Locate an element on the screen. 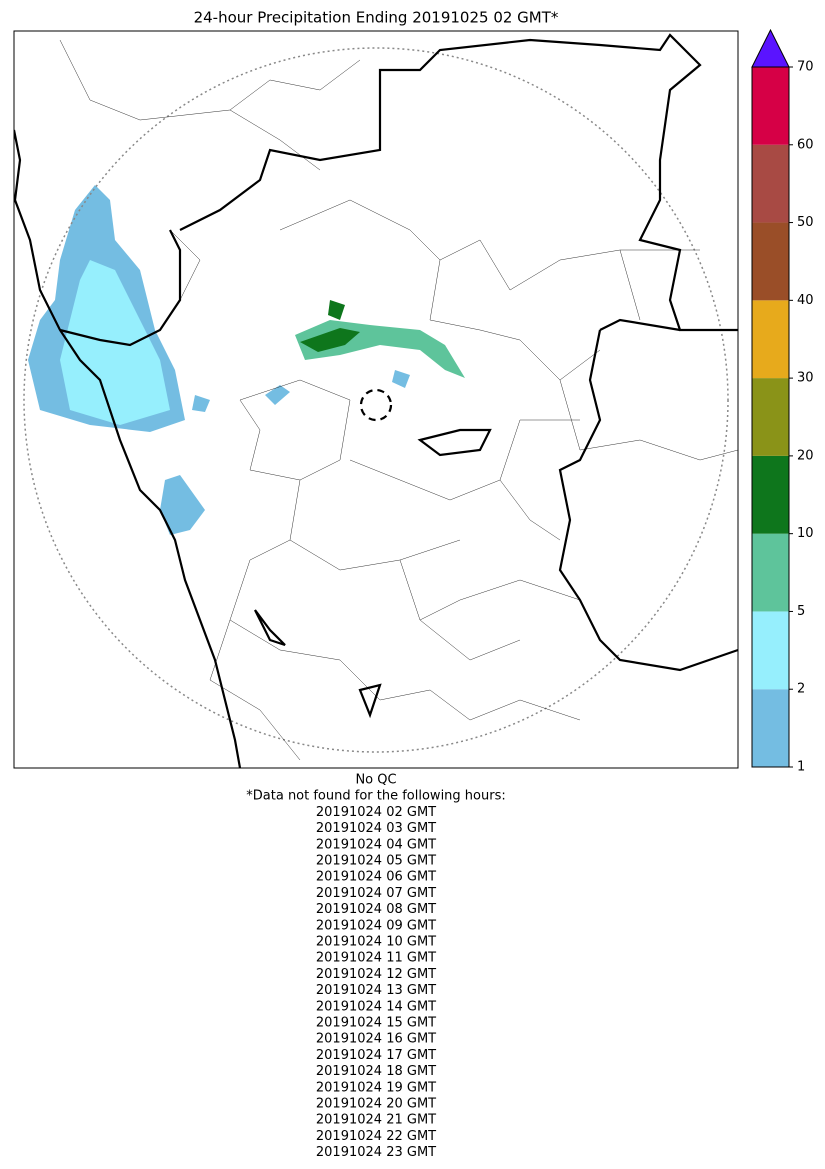 The height and width of the screenshot is (1169, 825). note-line: 20191024 07 GMT is located at coordinates (376, 893).